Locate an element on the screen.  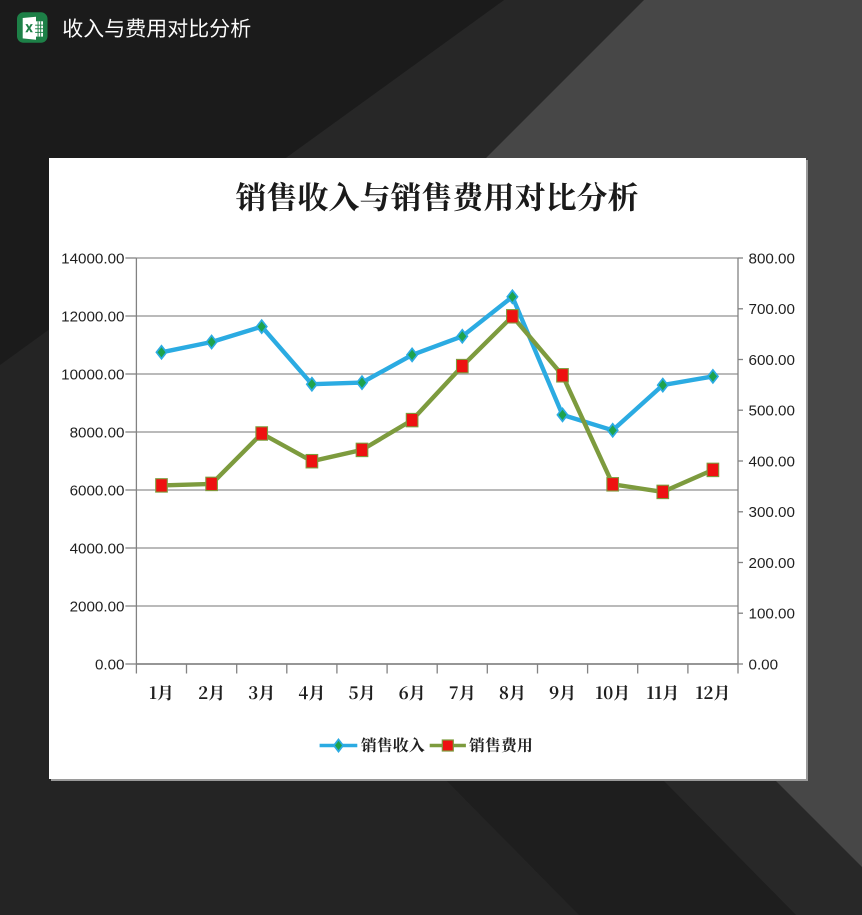
svg-text: 400.00 is located at coordinates (772, 461).